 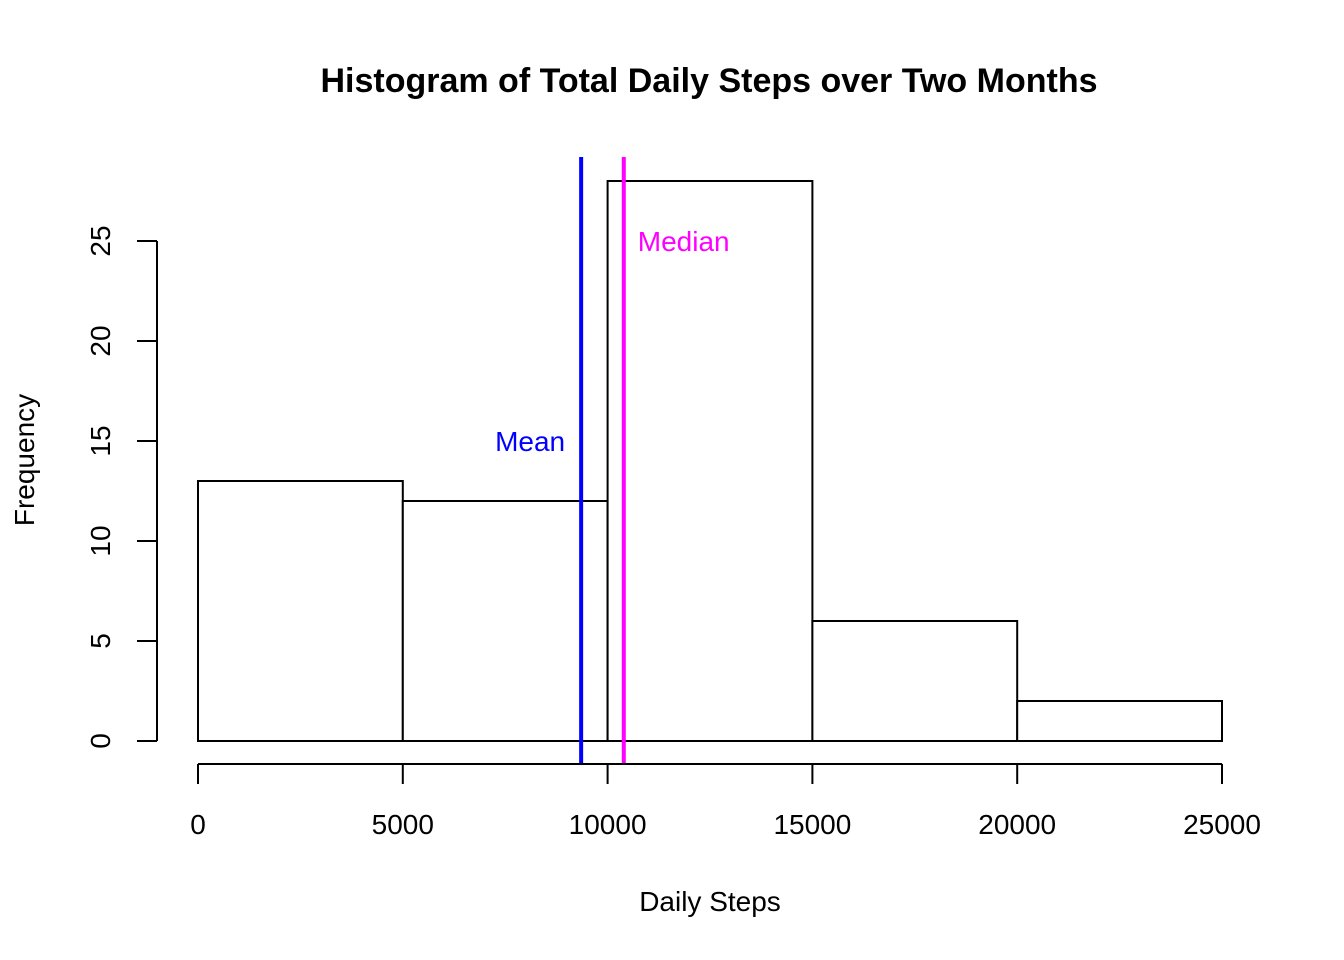 I want to click on x-tick-label-2: 10000, so click(x=608, y=824).